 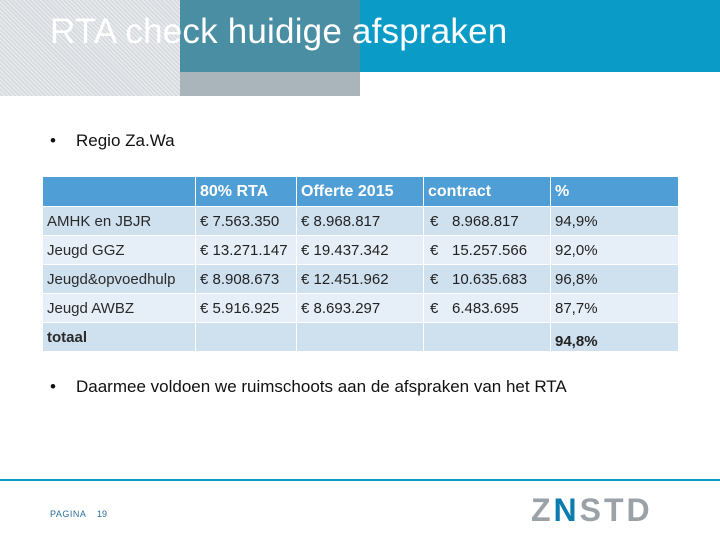 What do you see at coordinates (246, 221) in the screenshot?
I see `cell-rta: € 7.563.350` at bounding box center [246, 221].